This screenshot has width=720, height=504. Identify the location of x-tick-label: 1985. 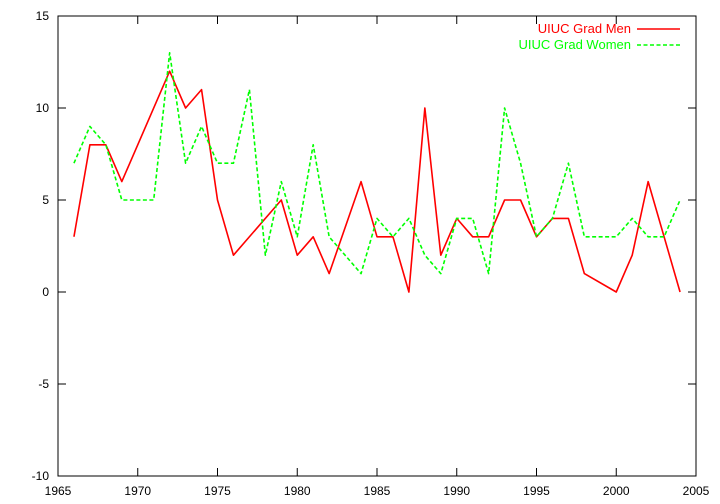
(377, 491).